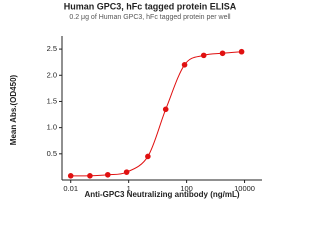 This screenshot has height=240, width=320. Describe the element at coordinates (52, 153) in the screenshot. I see `y-tick-label: 0.5` at that location.